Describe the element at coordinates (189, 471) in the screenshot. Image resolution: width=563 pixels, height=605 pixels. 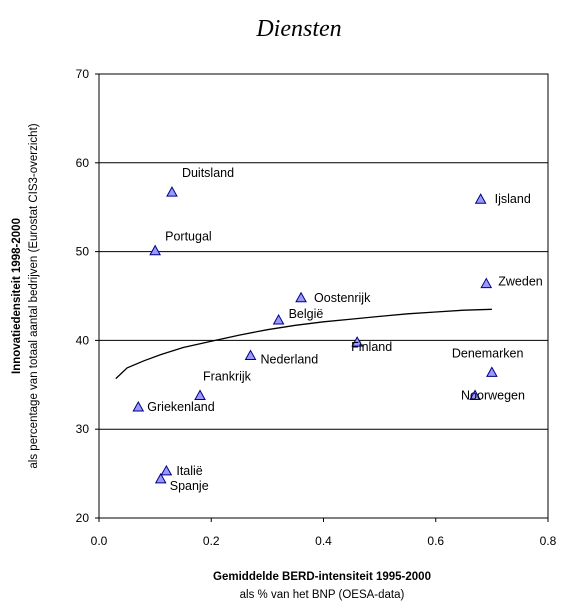
I see `point-label: Italië` at that location.